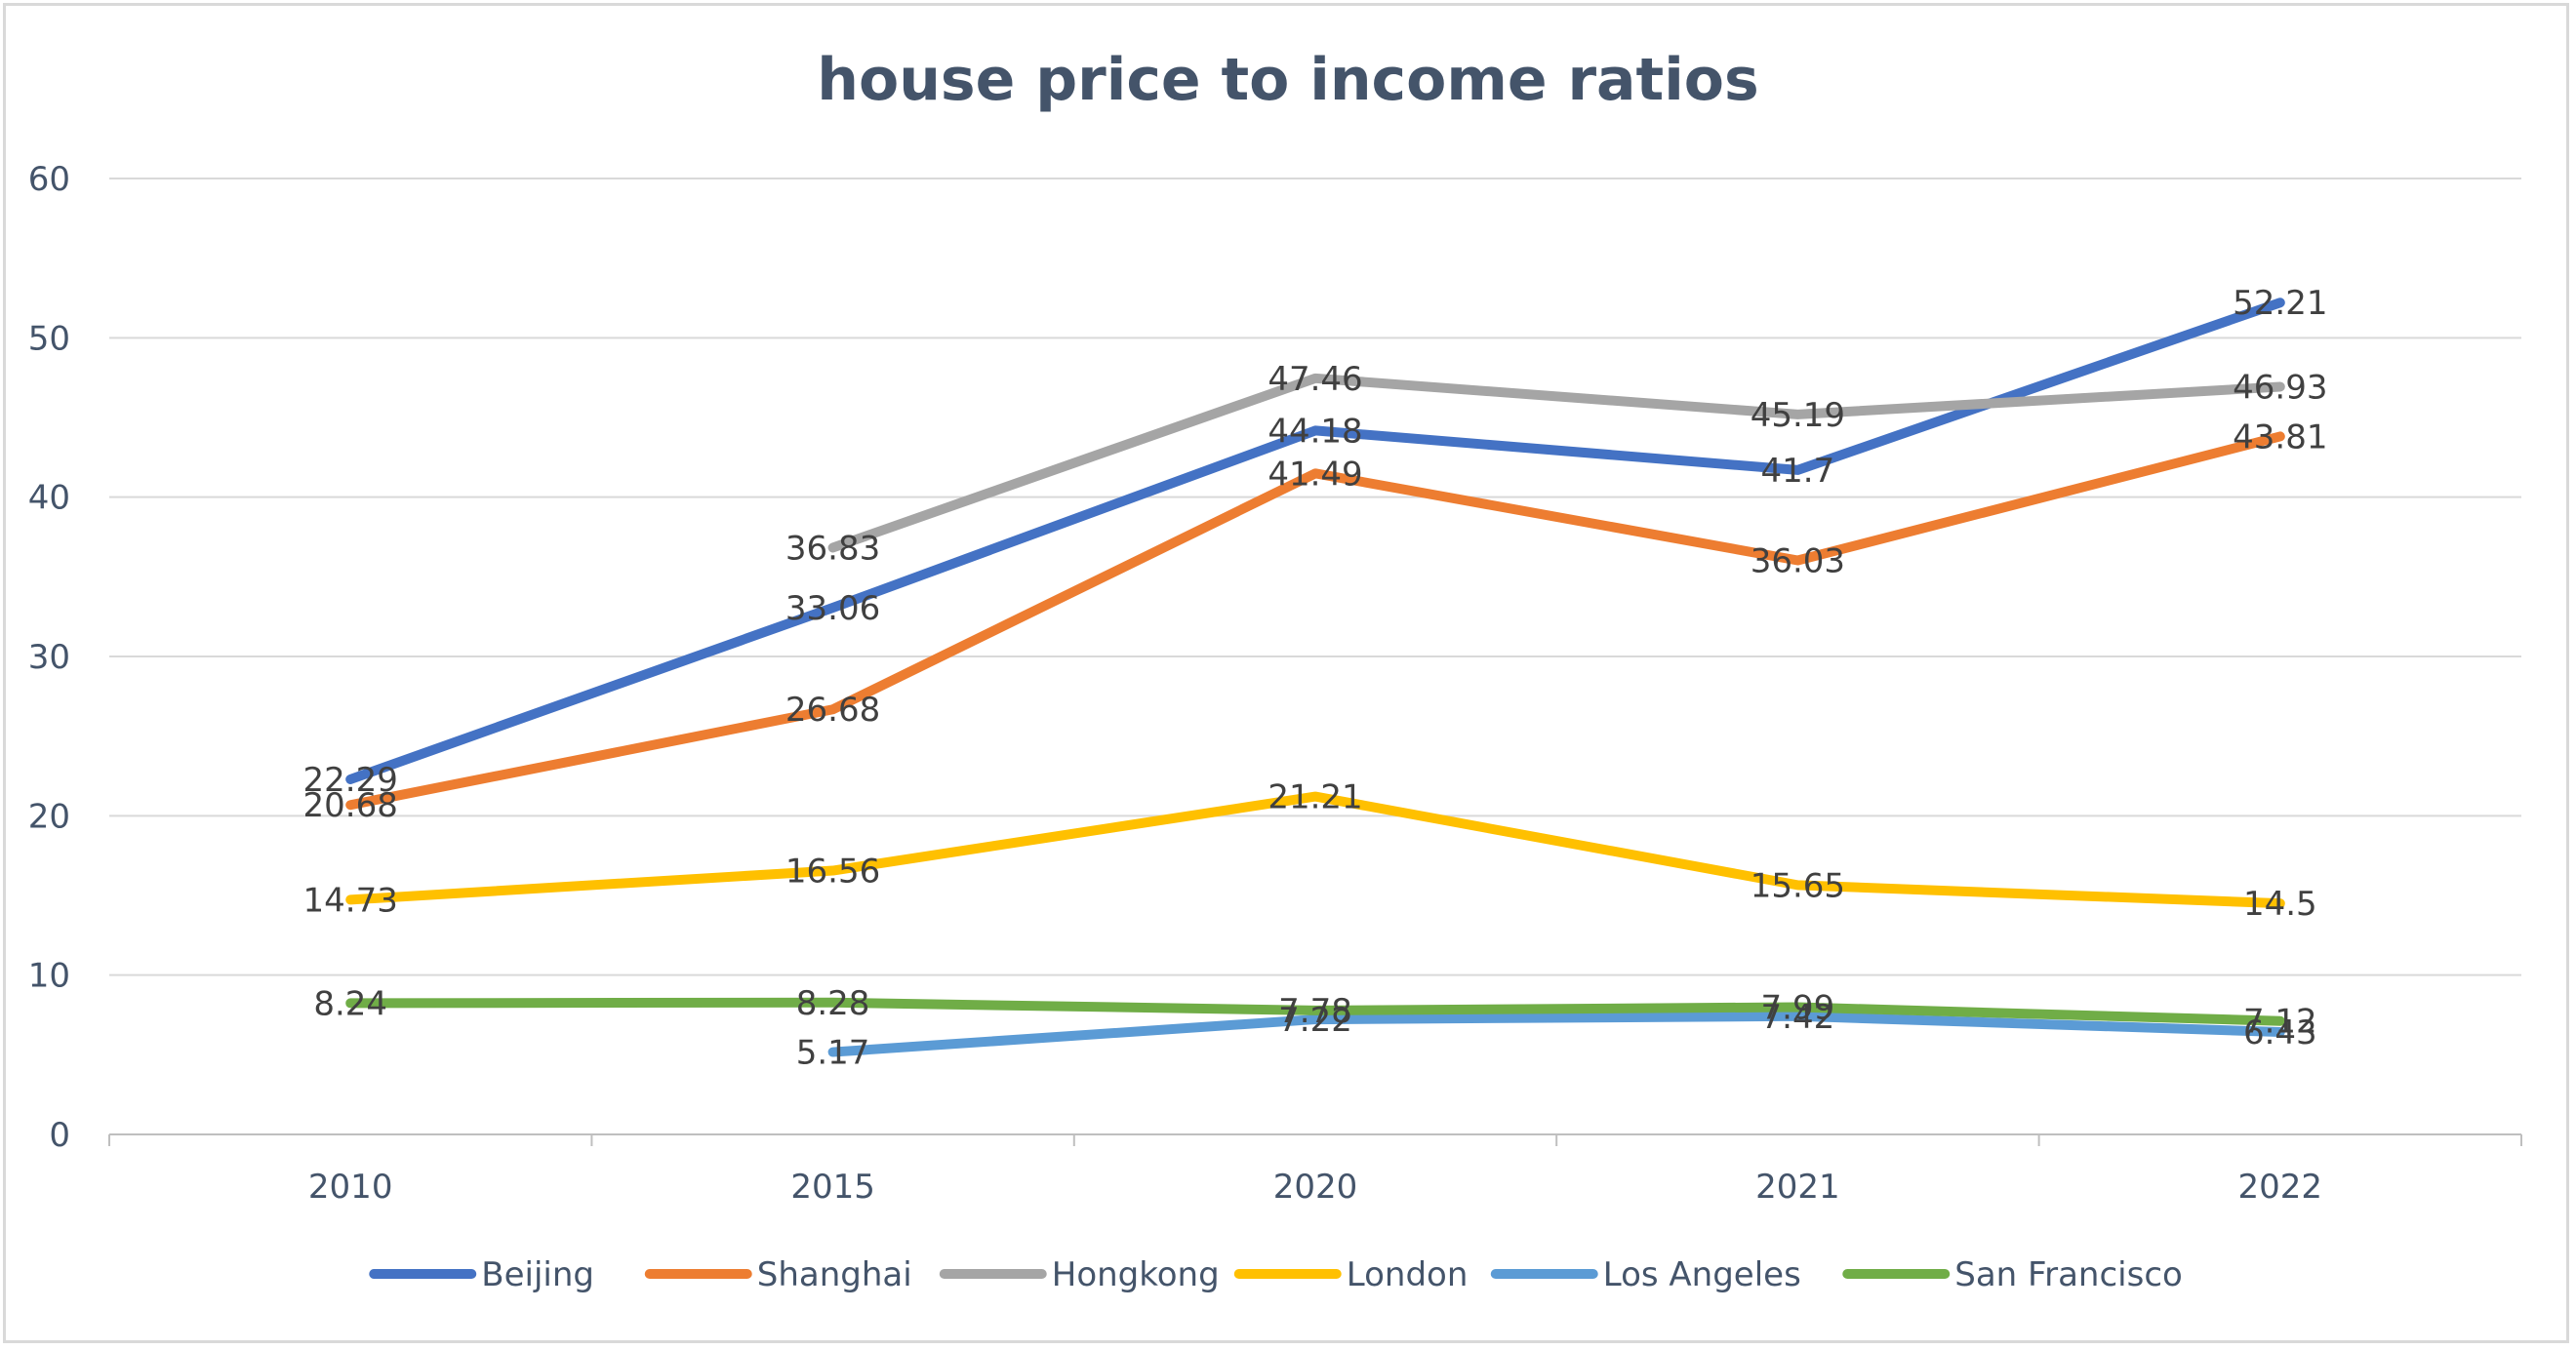  I want to click on legend-label: San Francisco, so click(2068, 1275).